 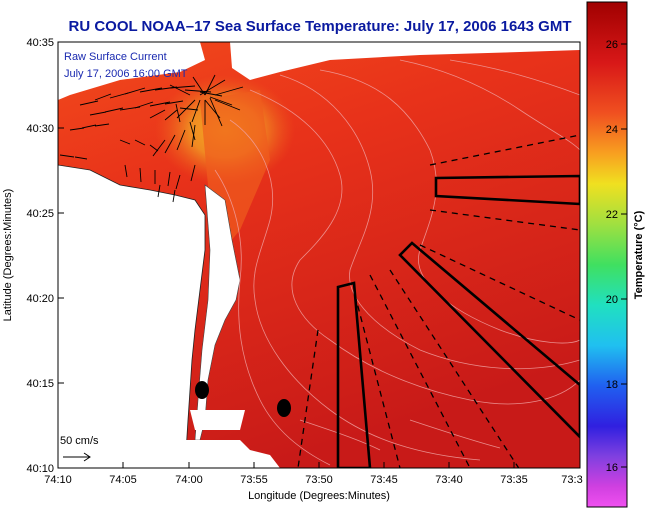 What do you see at coordinates (61, 255) in the screenshot?
I see `y-ticks` at bounding box center [61, 255].